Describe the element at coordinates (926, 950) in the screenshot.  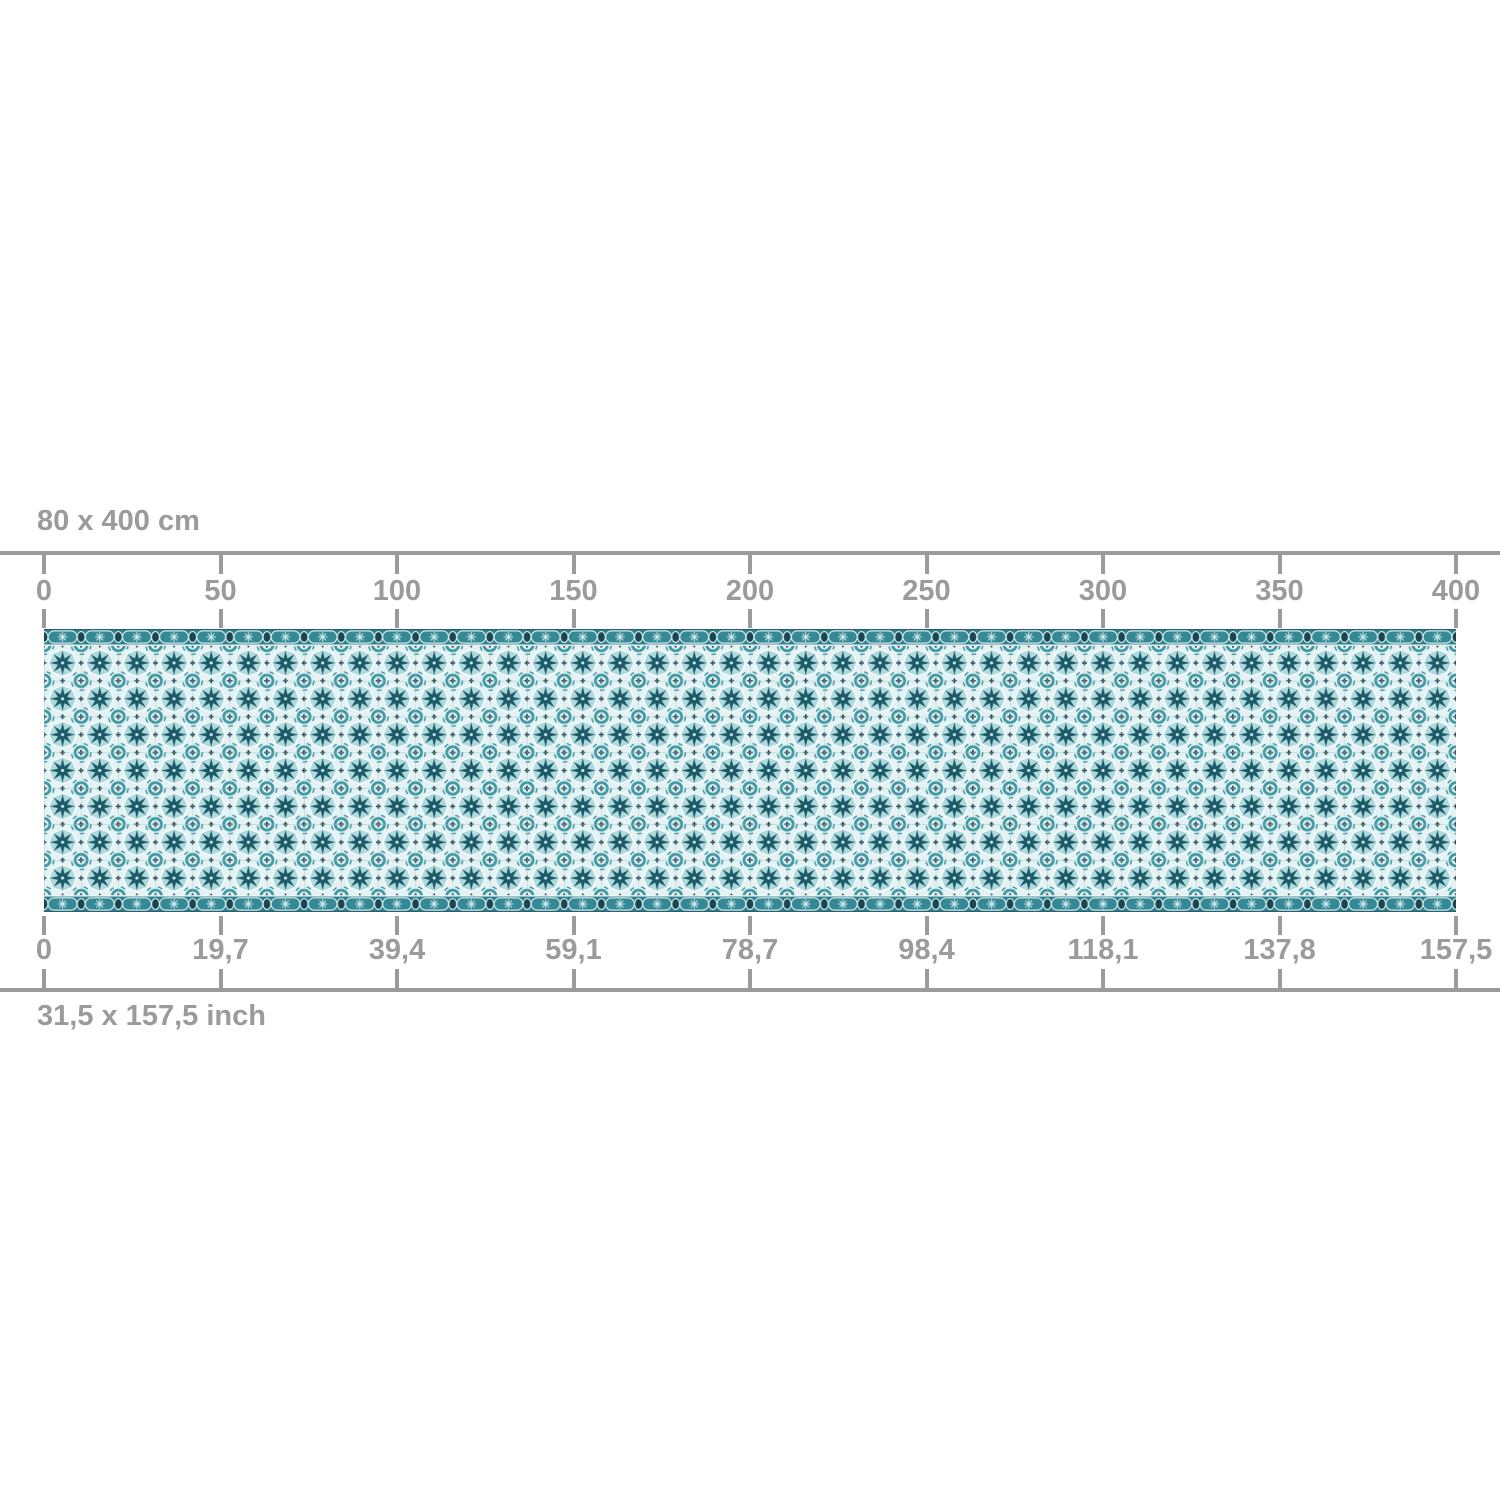
I see `ruler-number: 98,4` at that location.